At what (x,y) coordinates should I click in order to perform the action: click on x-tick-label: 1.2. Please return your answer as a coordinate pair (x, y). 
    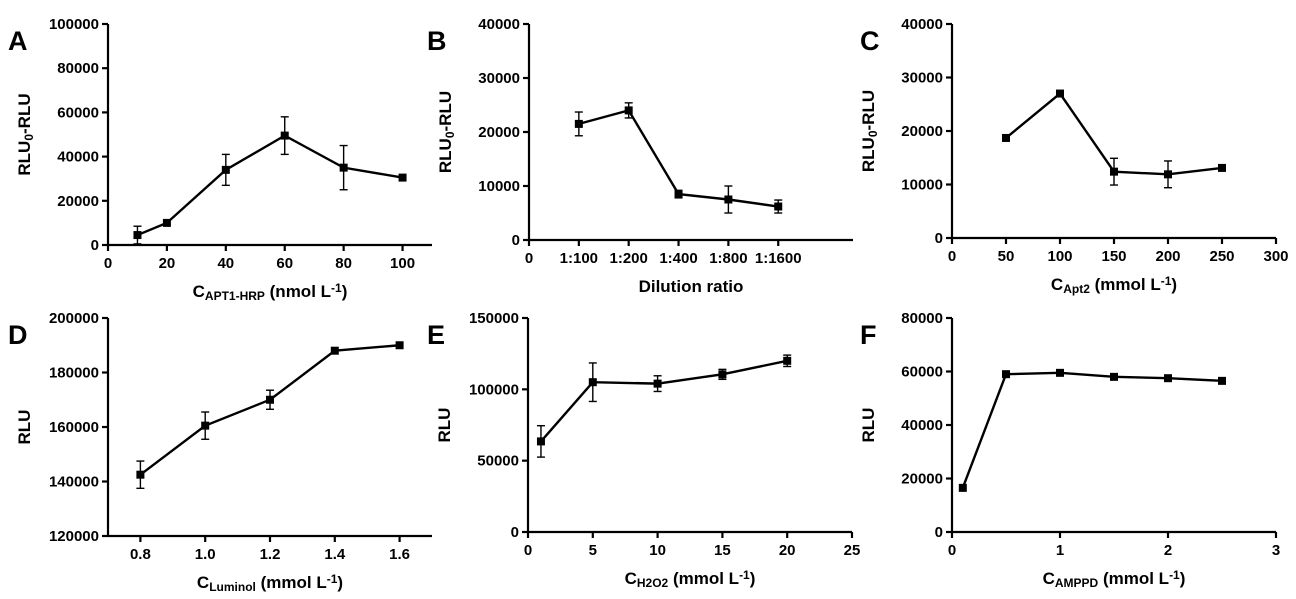
    Looking at the image, I should click on (270, 554).